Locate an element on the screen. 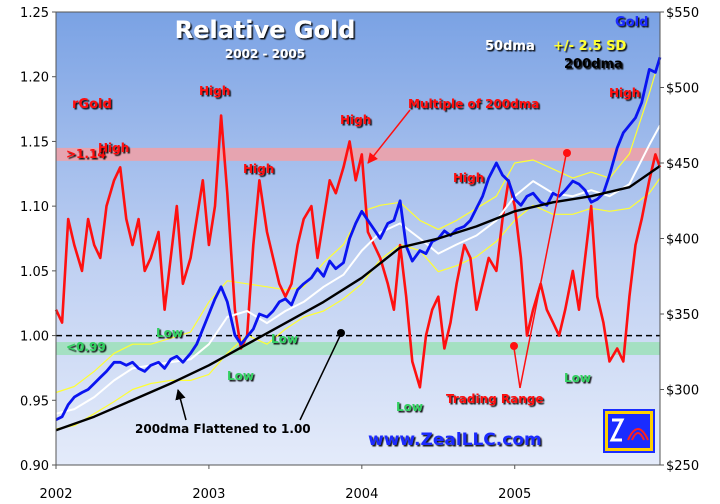  x-tick-label: 2005 is located at coordinates (514, 494).